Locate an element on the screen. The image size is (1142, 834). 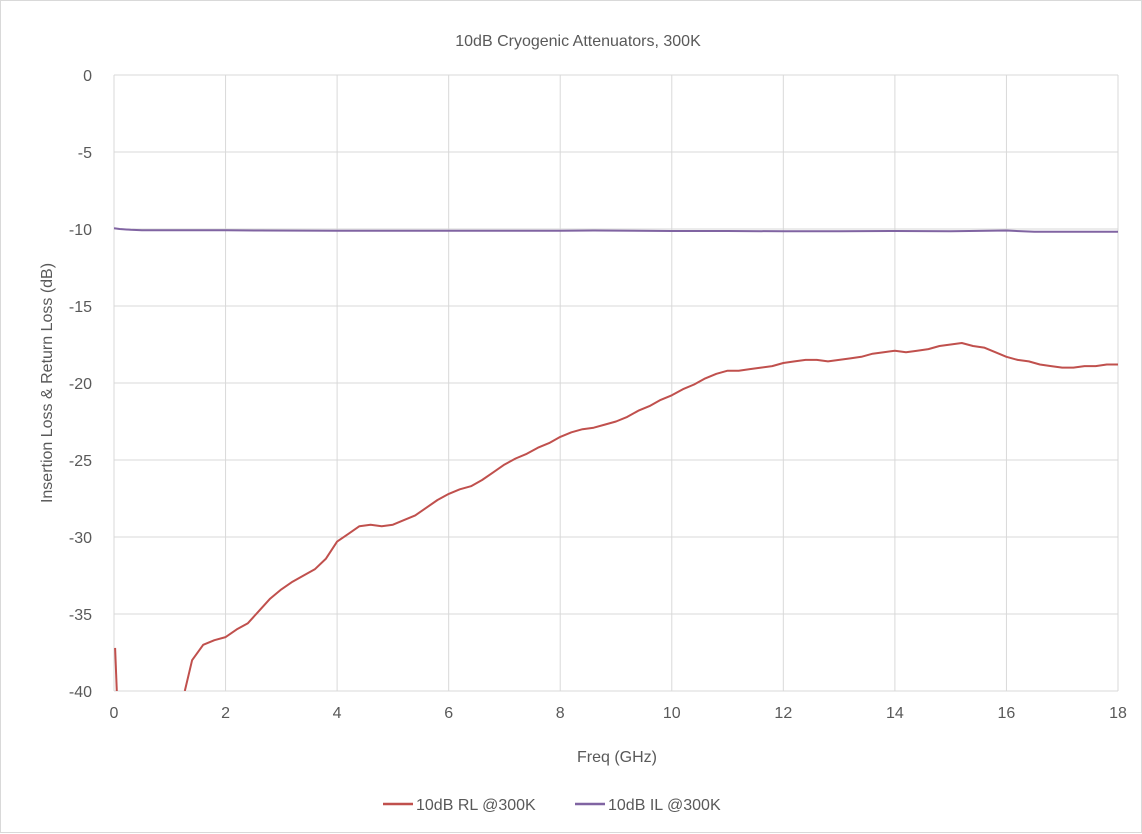
legend: 10dB RL @300K 10dB IL @300K is located at coordinates (552, 805).